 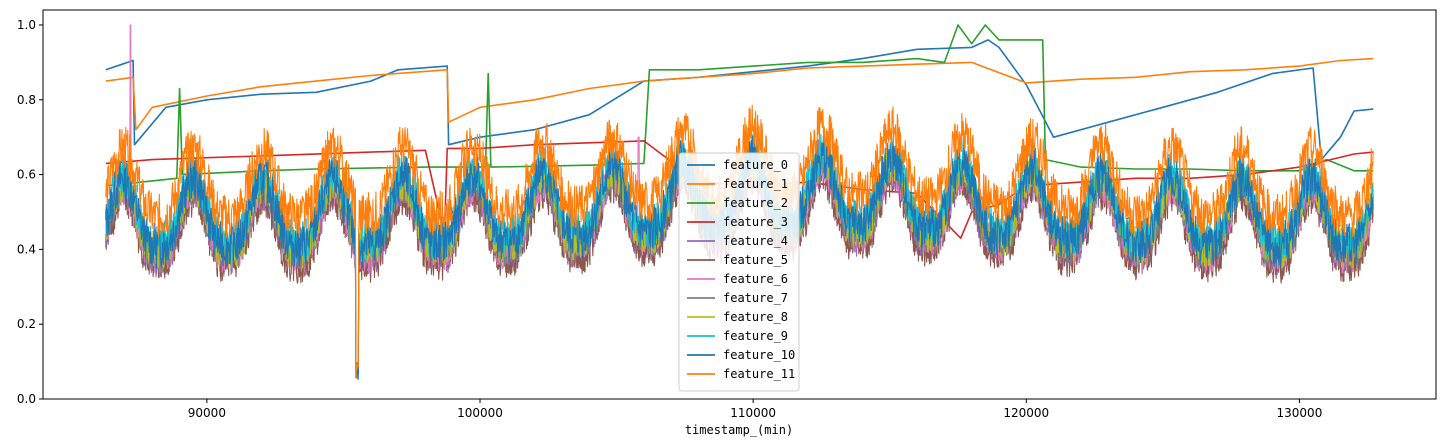 What do you see at coordinates (759, 355) in the screenshot?
I see `legend-entry: feature_10` at bounding box center [759, 355].